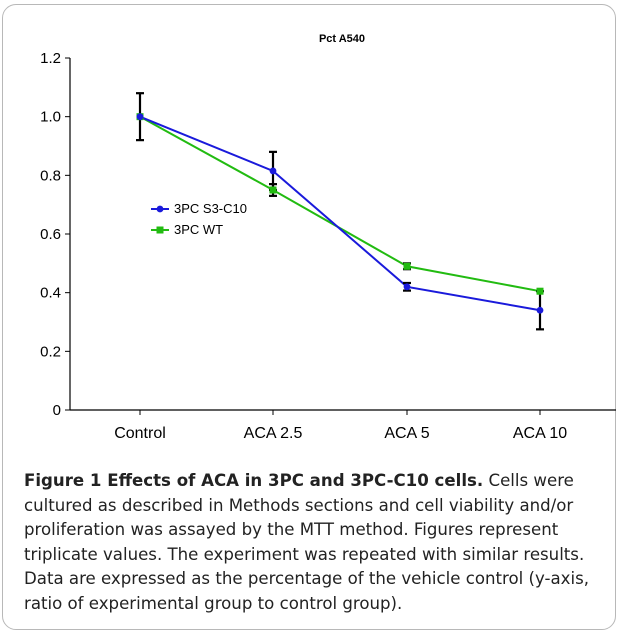 Image resolution: width=622 pixels, height=637 pixels. I want to click on y-tick-label: 0.2, so click(50, 351).